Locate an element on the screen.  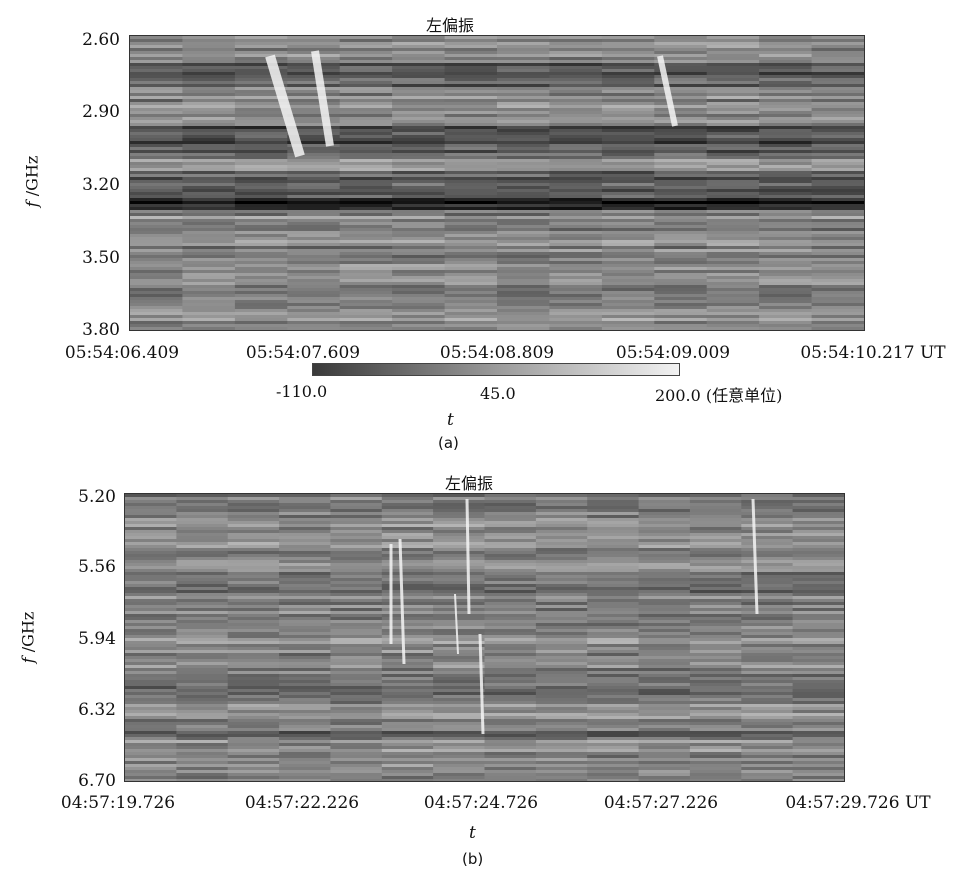
chart-a-ytick-2: 3.20 is located at coordinates (101, 185).